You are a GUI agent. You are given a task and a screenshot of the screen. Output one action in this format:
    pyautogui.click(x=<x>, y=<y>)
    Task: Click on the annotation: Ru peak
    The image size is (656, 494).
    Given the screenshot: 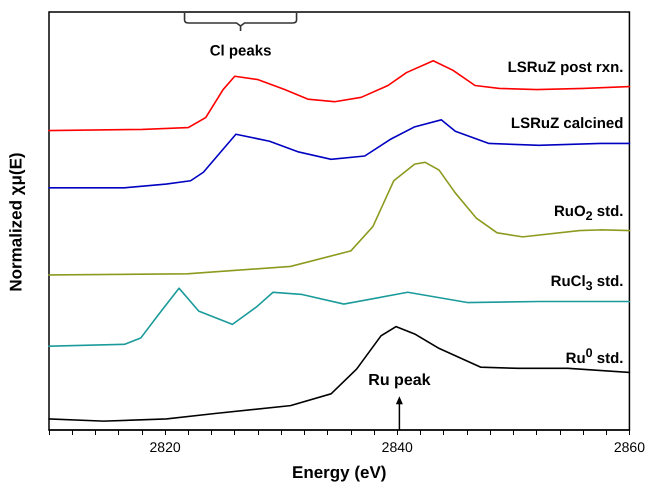 What is the action you would take?
    pyautogui.click(x=399, y=380)
    